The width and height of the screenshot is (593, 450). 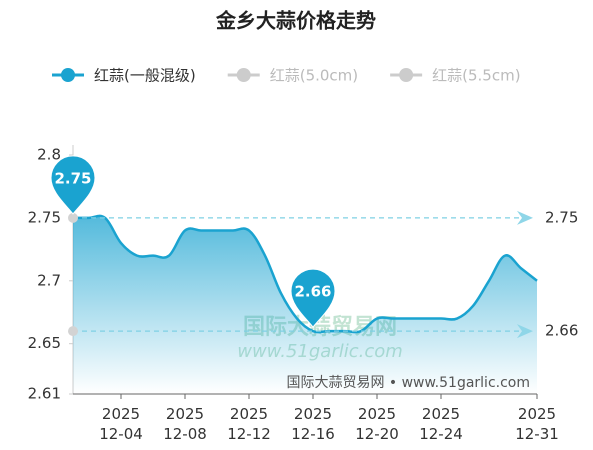 What do you see at coordinates (44, 217) in the screenshot?
I see `y-tick-label: 2.75` at bounding box center [44, 217].